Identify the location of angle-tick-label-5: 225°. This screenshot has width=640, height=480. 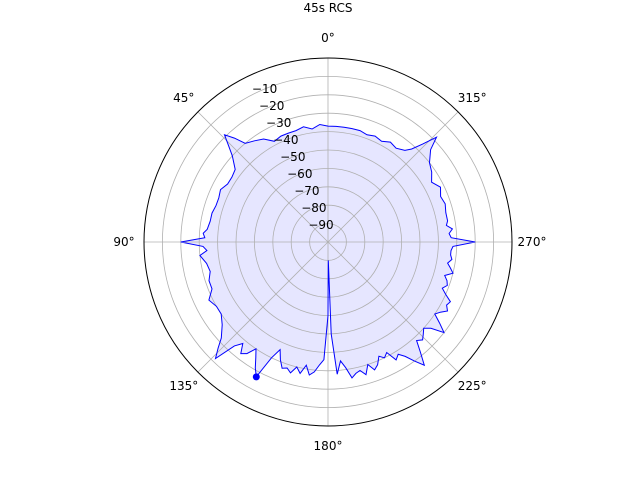
(472, 386).